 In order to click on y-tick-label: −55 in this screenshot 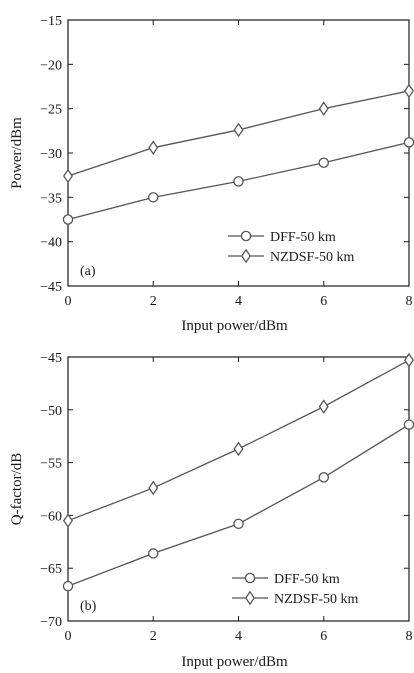, I will do `click(51, 464)`.